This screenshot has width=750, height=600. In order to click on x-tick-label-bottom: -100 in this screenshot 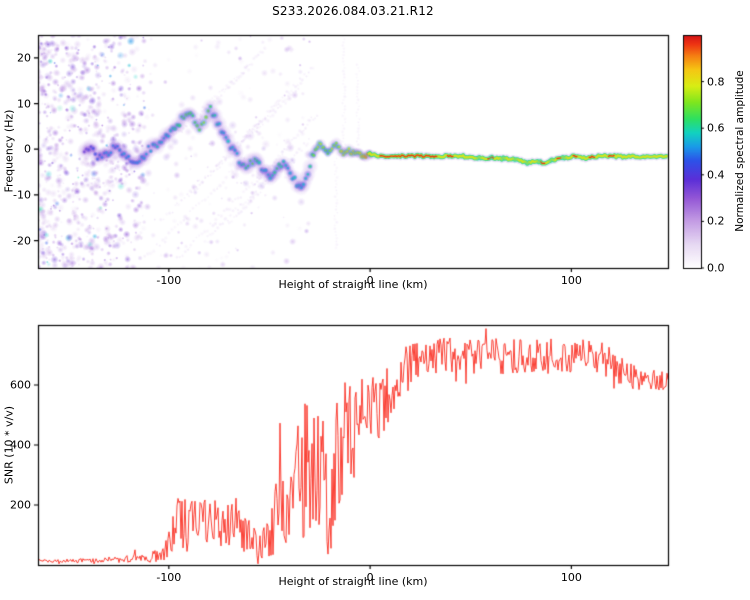, I will do `click(169, 577)`.